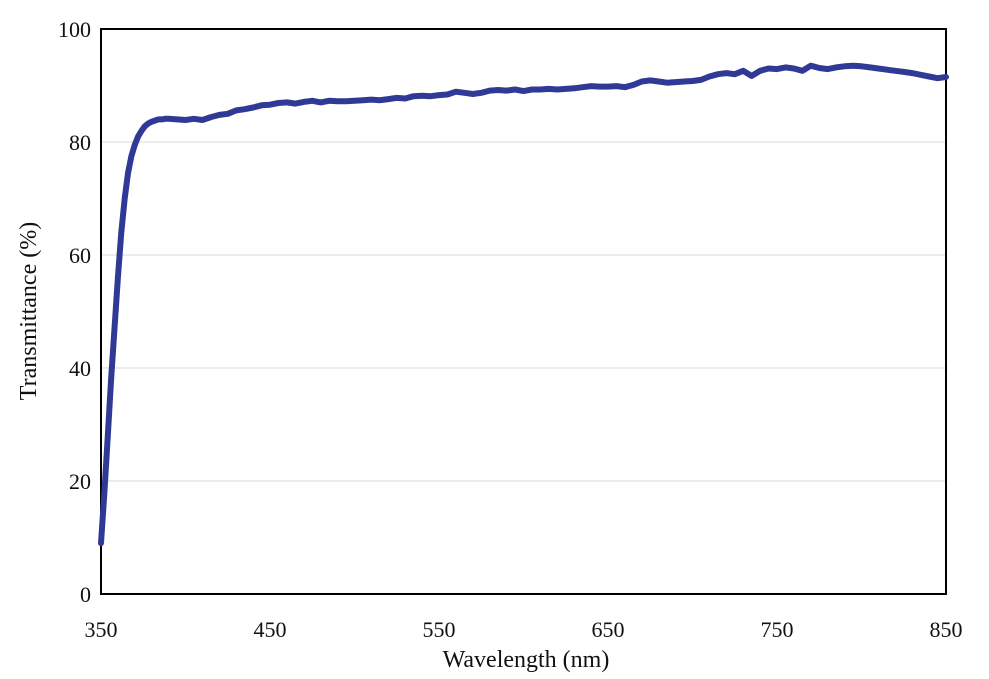  What do you see at coordinates (524, 629) in the screenshot?
I see `x-tick-labels: 350 450 550 650 750 850` at bounding box center [524, 629].